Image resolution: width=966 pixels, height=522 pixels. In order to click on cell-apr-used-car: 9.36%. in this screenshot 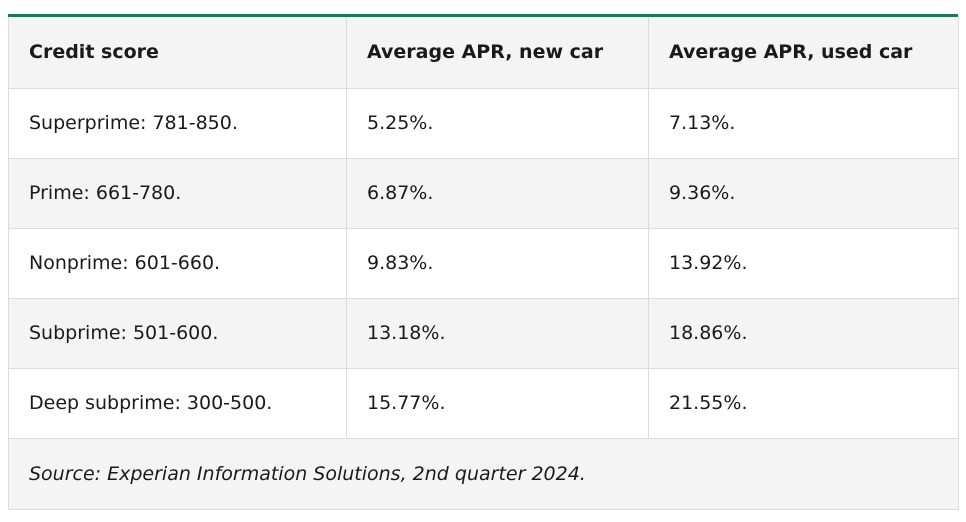, I will do `click(803, 193)`.